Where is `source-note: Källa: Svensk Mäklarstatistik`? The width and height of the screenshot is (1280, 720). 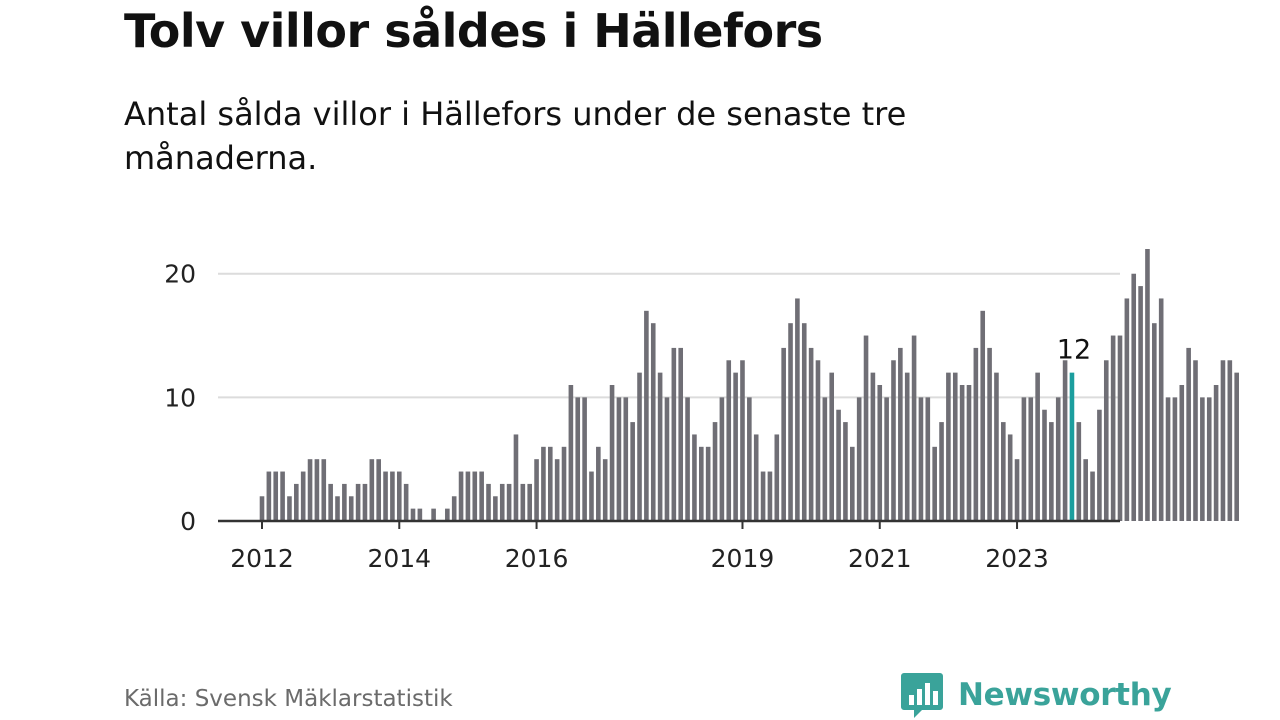
source-note: Källa: Svensk Mäklarstatistik is located at coordinates (288, 699).